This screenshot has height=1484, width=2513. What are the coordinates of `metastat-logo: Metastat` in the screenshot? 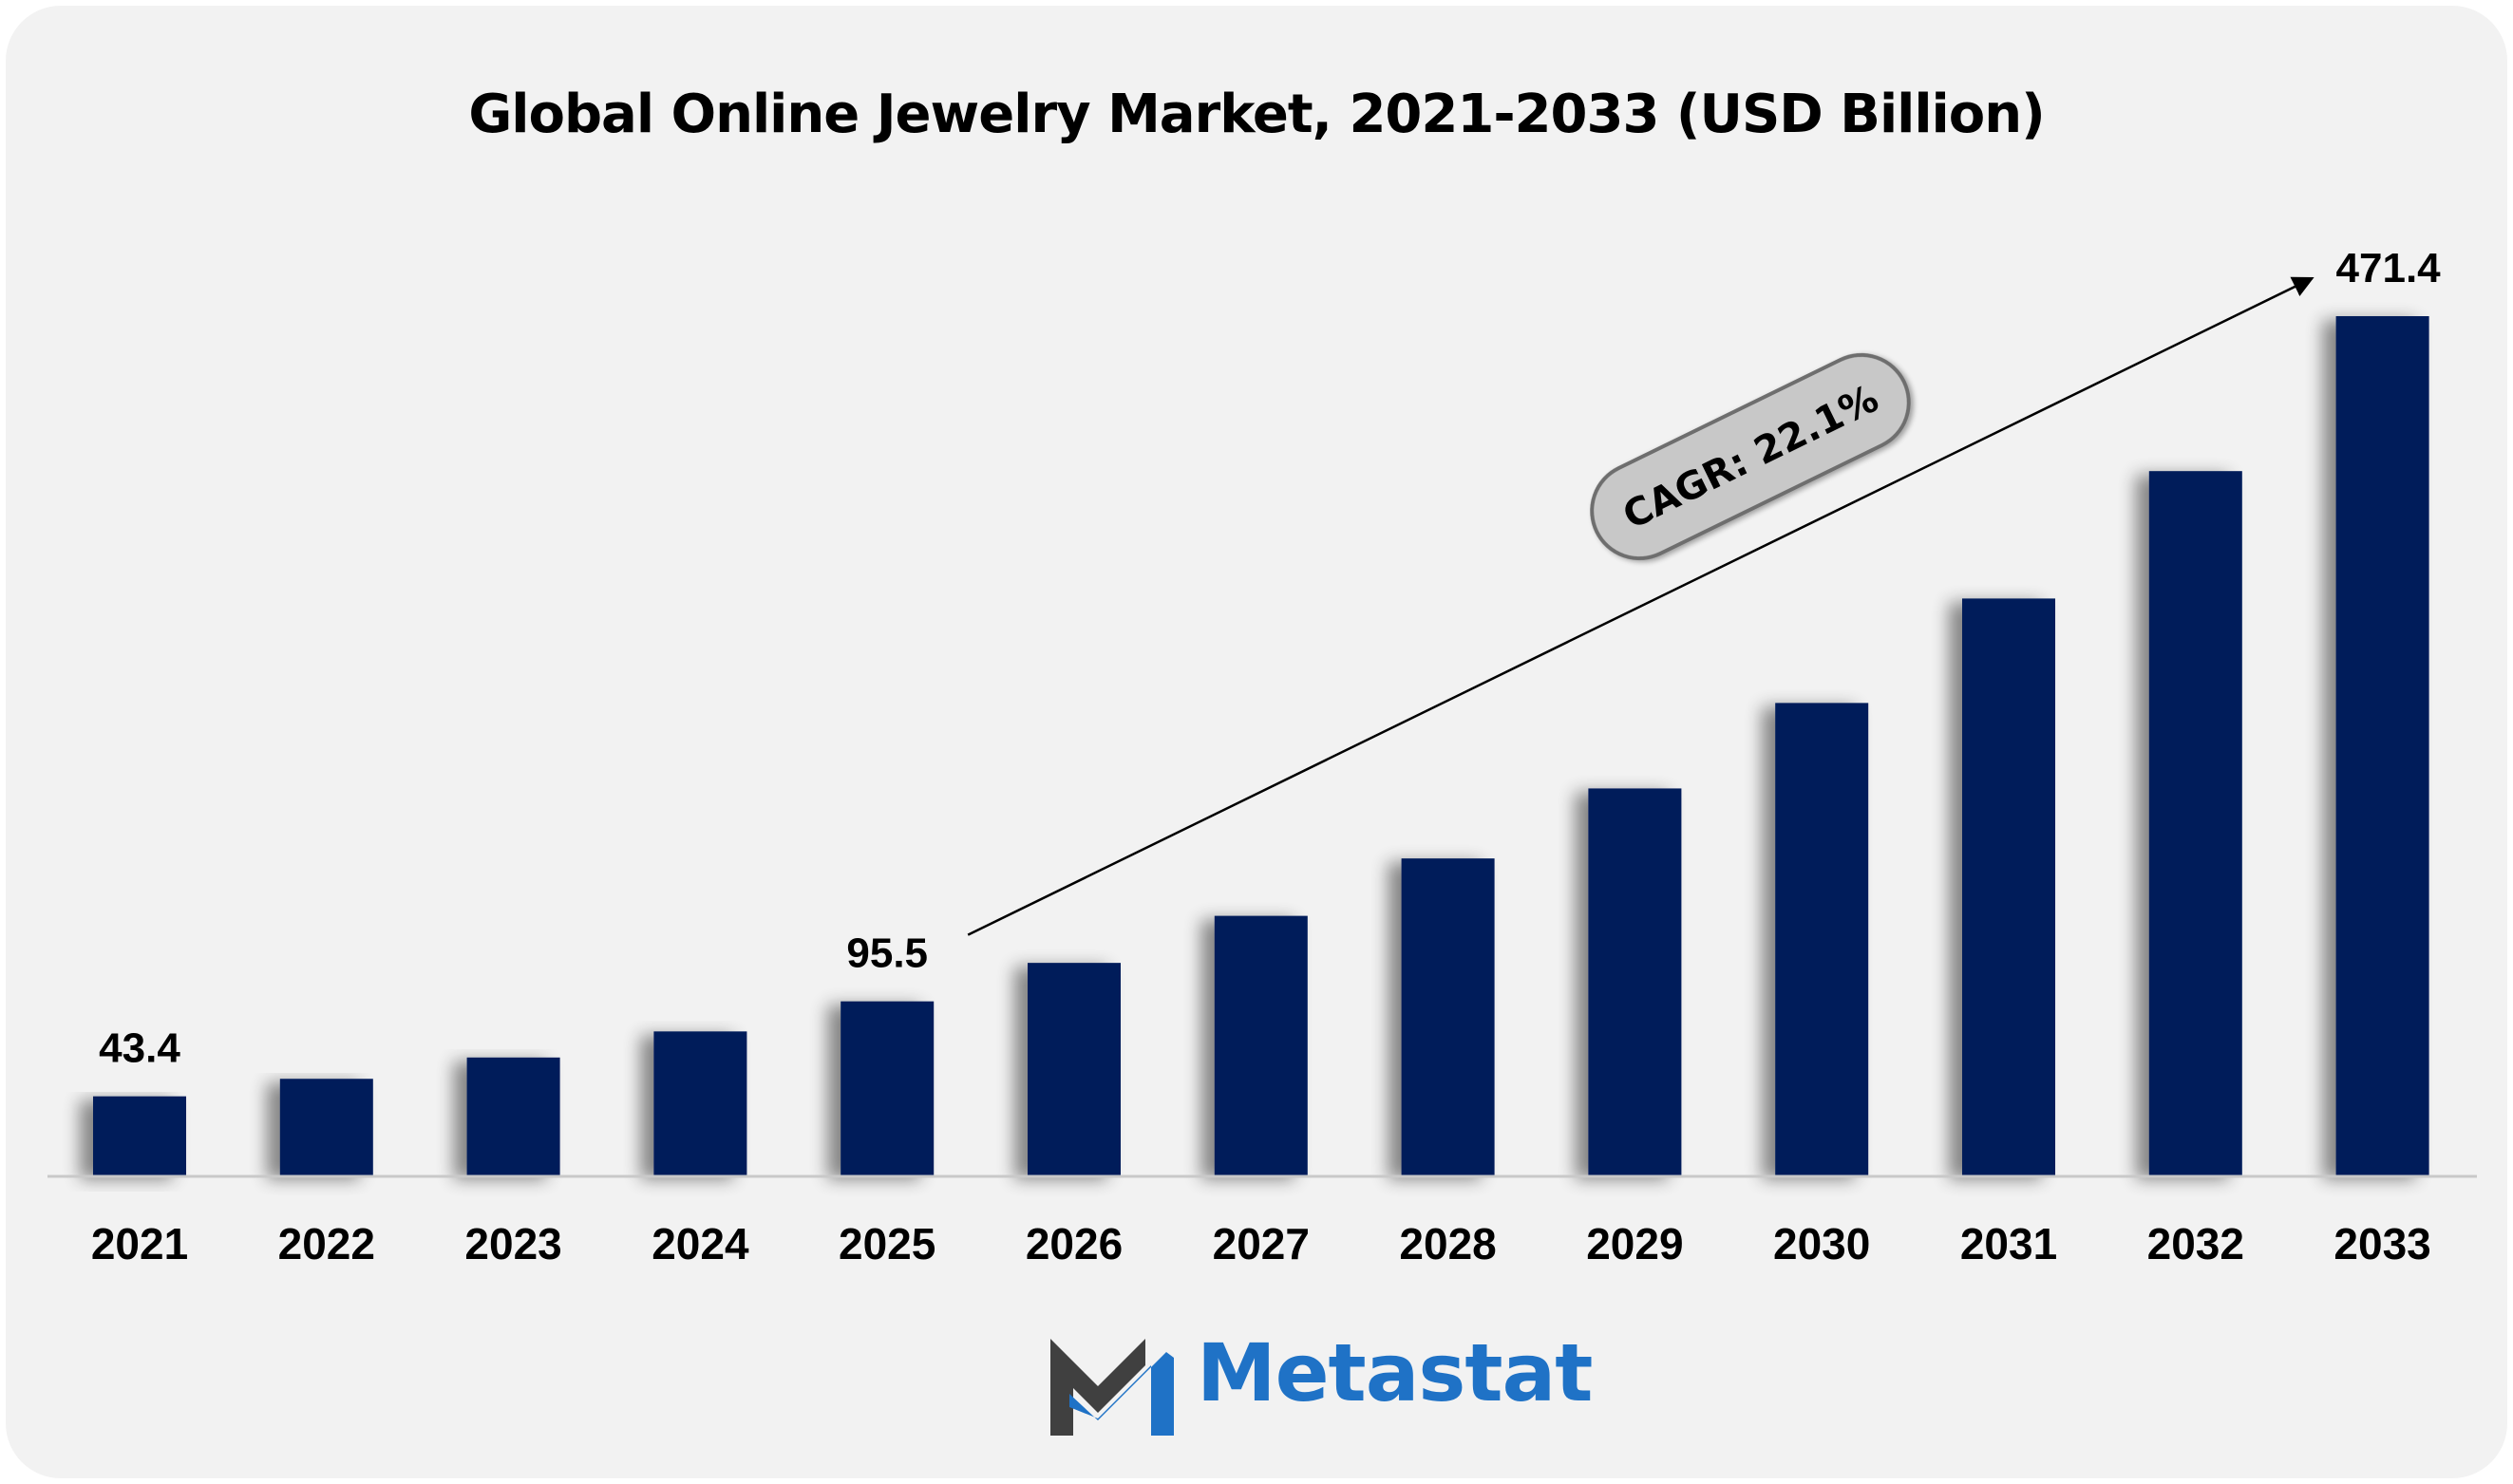 It's located at (1319, 1381).